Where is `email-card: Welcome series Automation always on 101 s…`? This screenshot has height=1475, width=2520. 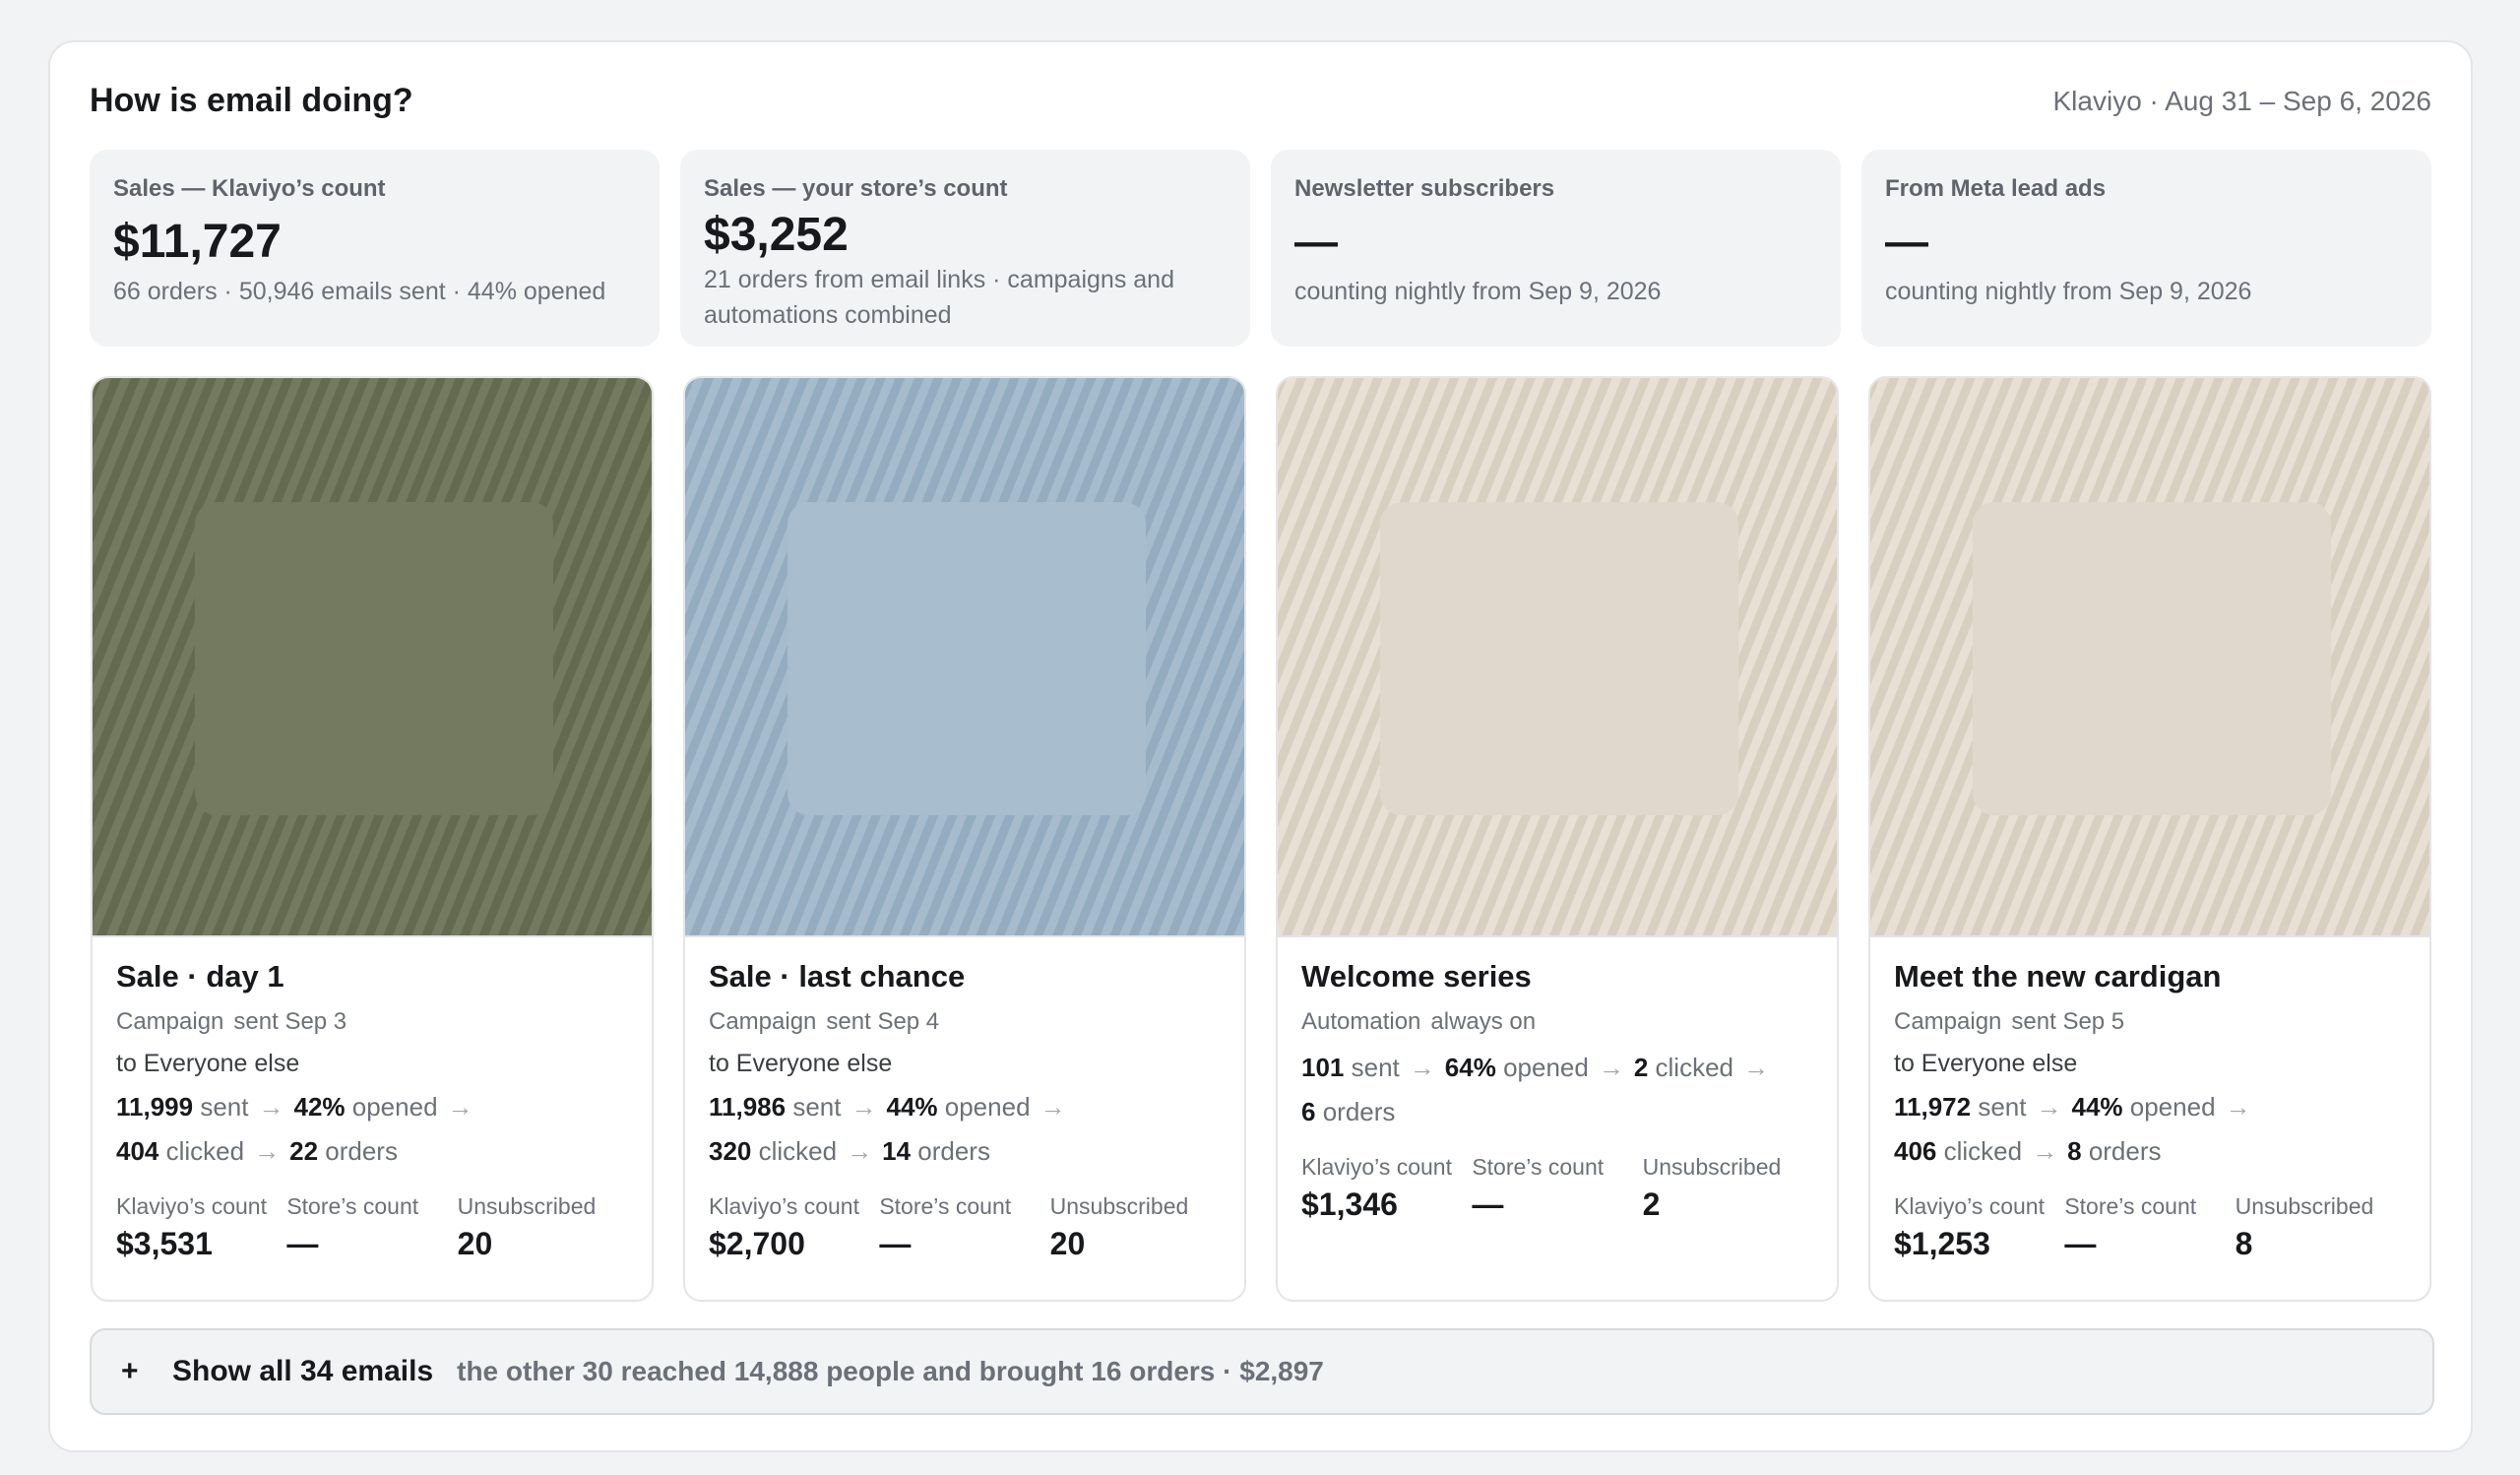 email-card: Welcome series Automation always on 101 s… is located at coordinates (1557, 839).